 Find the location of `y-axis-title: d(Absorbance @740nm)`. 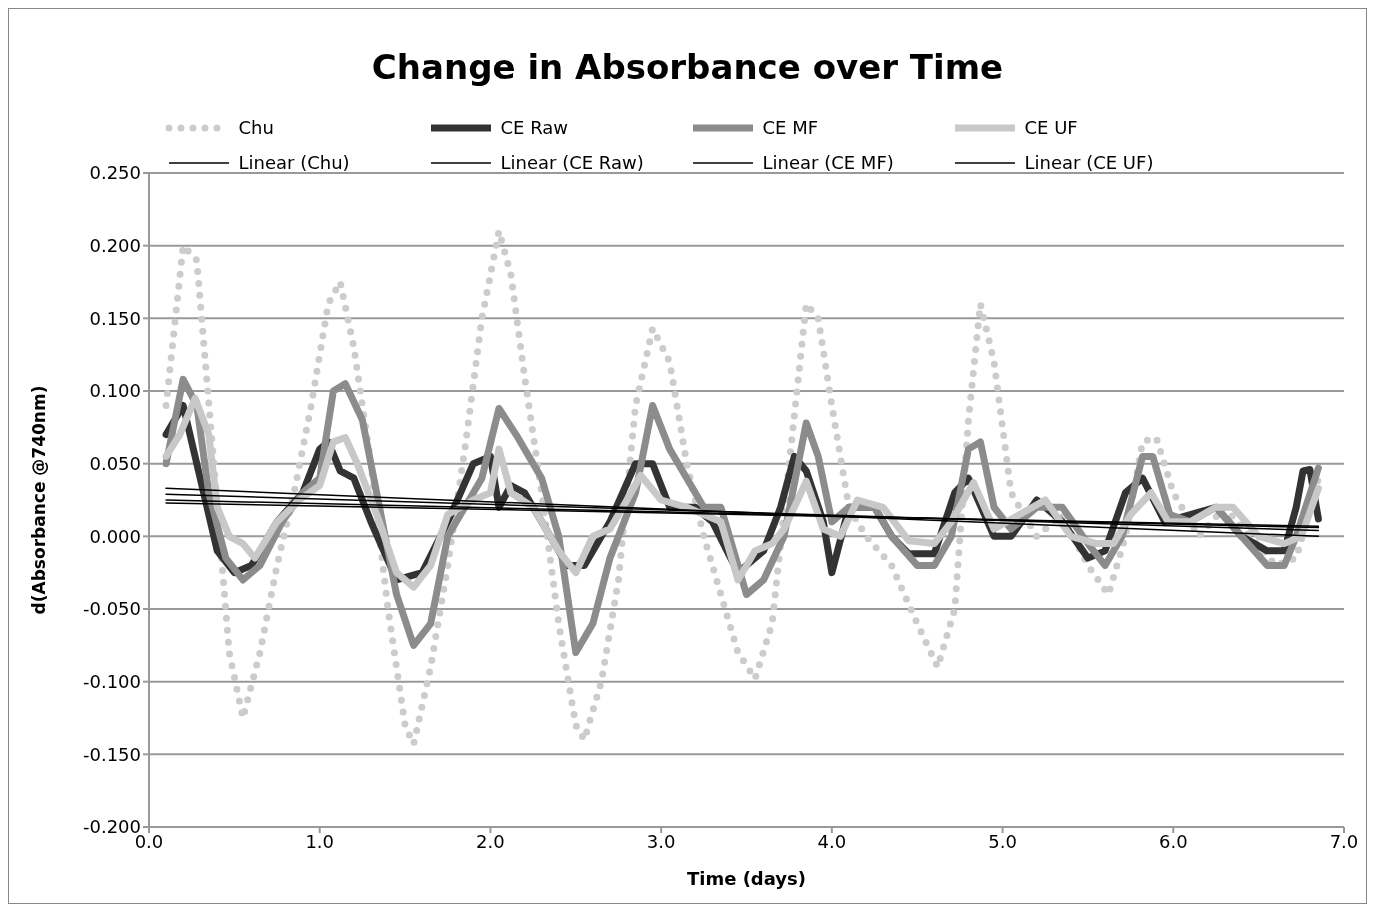

y-axis-title: d(Absorbance @740nm) is located at coordinates (39, 500).